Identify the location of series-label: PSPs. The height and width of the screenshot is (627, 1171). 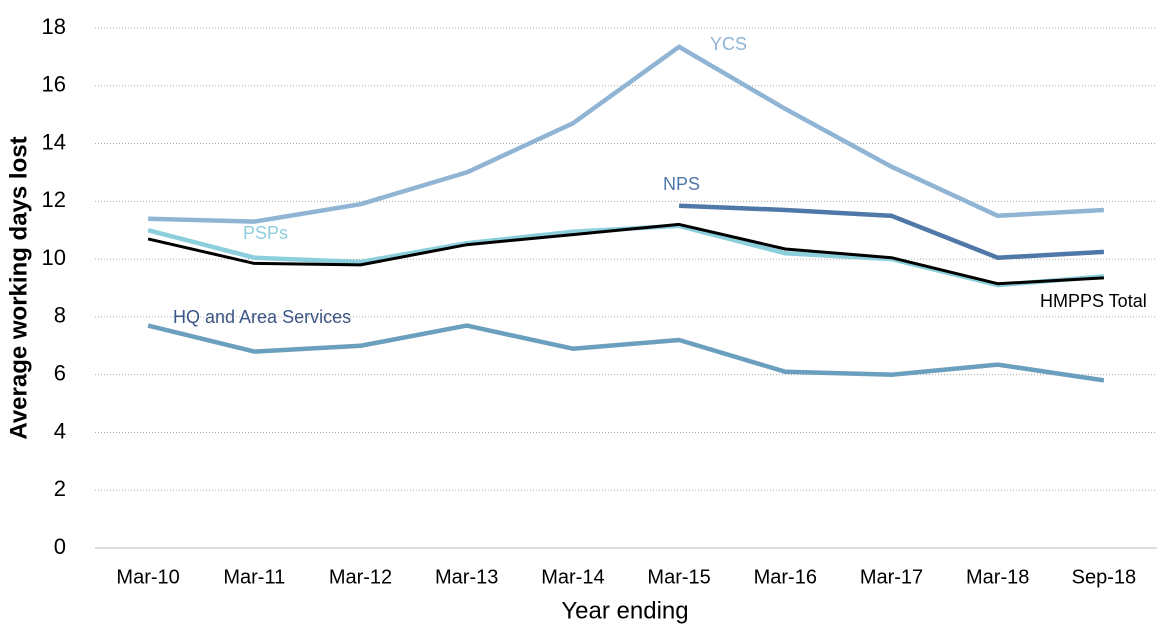
(265, 233).